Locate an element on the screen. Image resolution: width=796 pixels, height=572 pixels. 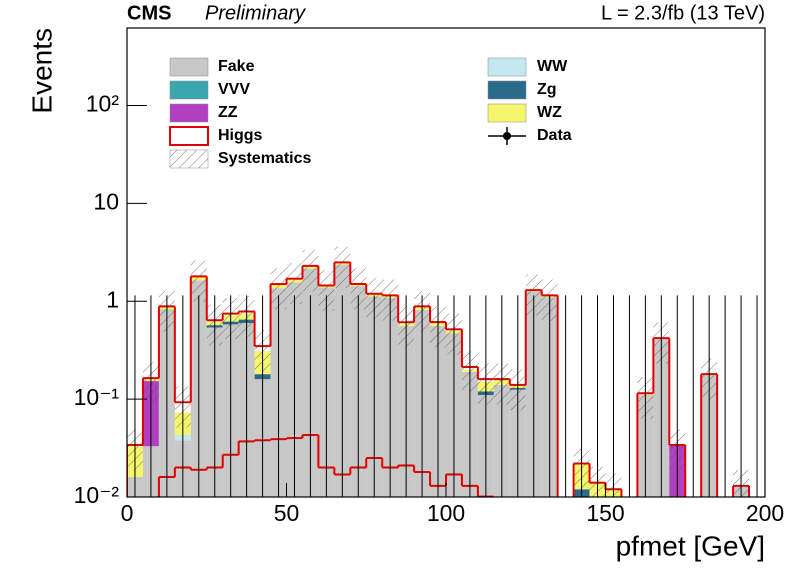
legend-label: Higgs is located at coordinates (240, 135).